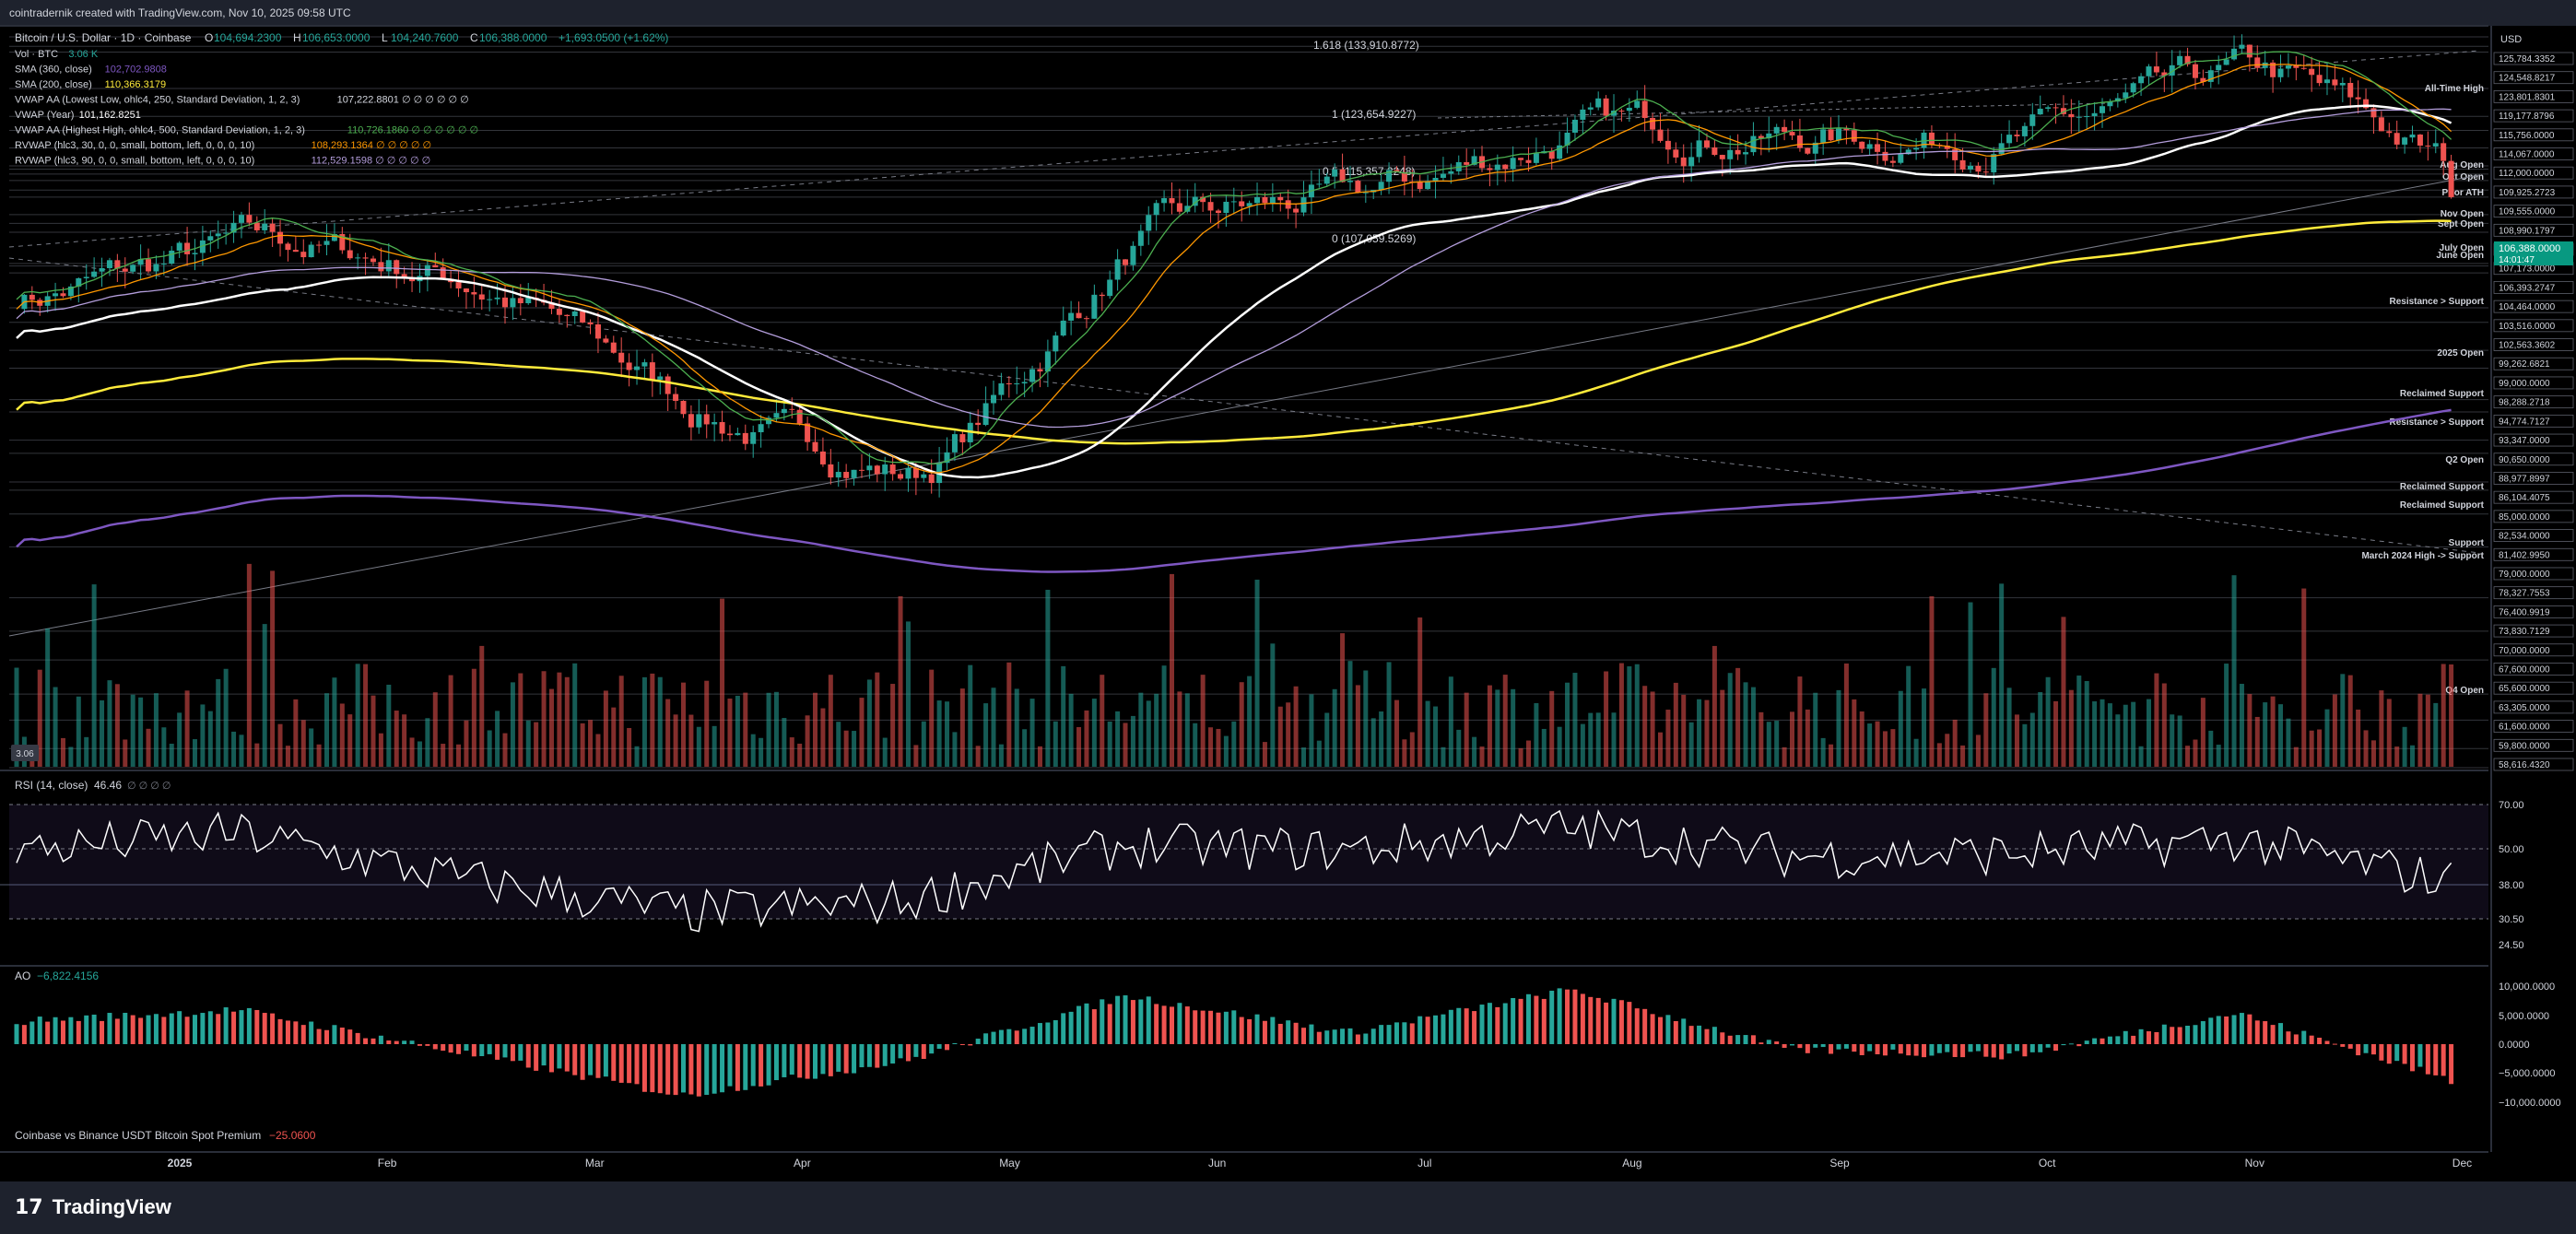 The height and width of the screenshot is (1234, 2576). What do you see at coordinates (2464, 460) in the screenshot?
I see `level-tag-12: Q2 Open` at bounding box center [2464, 460].